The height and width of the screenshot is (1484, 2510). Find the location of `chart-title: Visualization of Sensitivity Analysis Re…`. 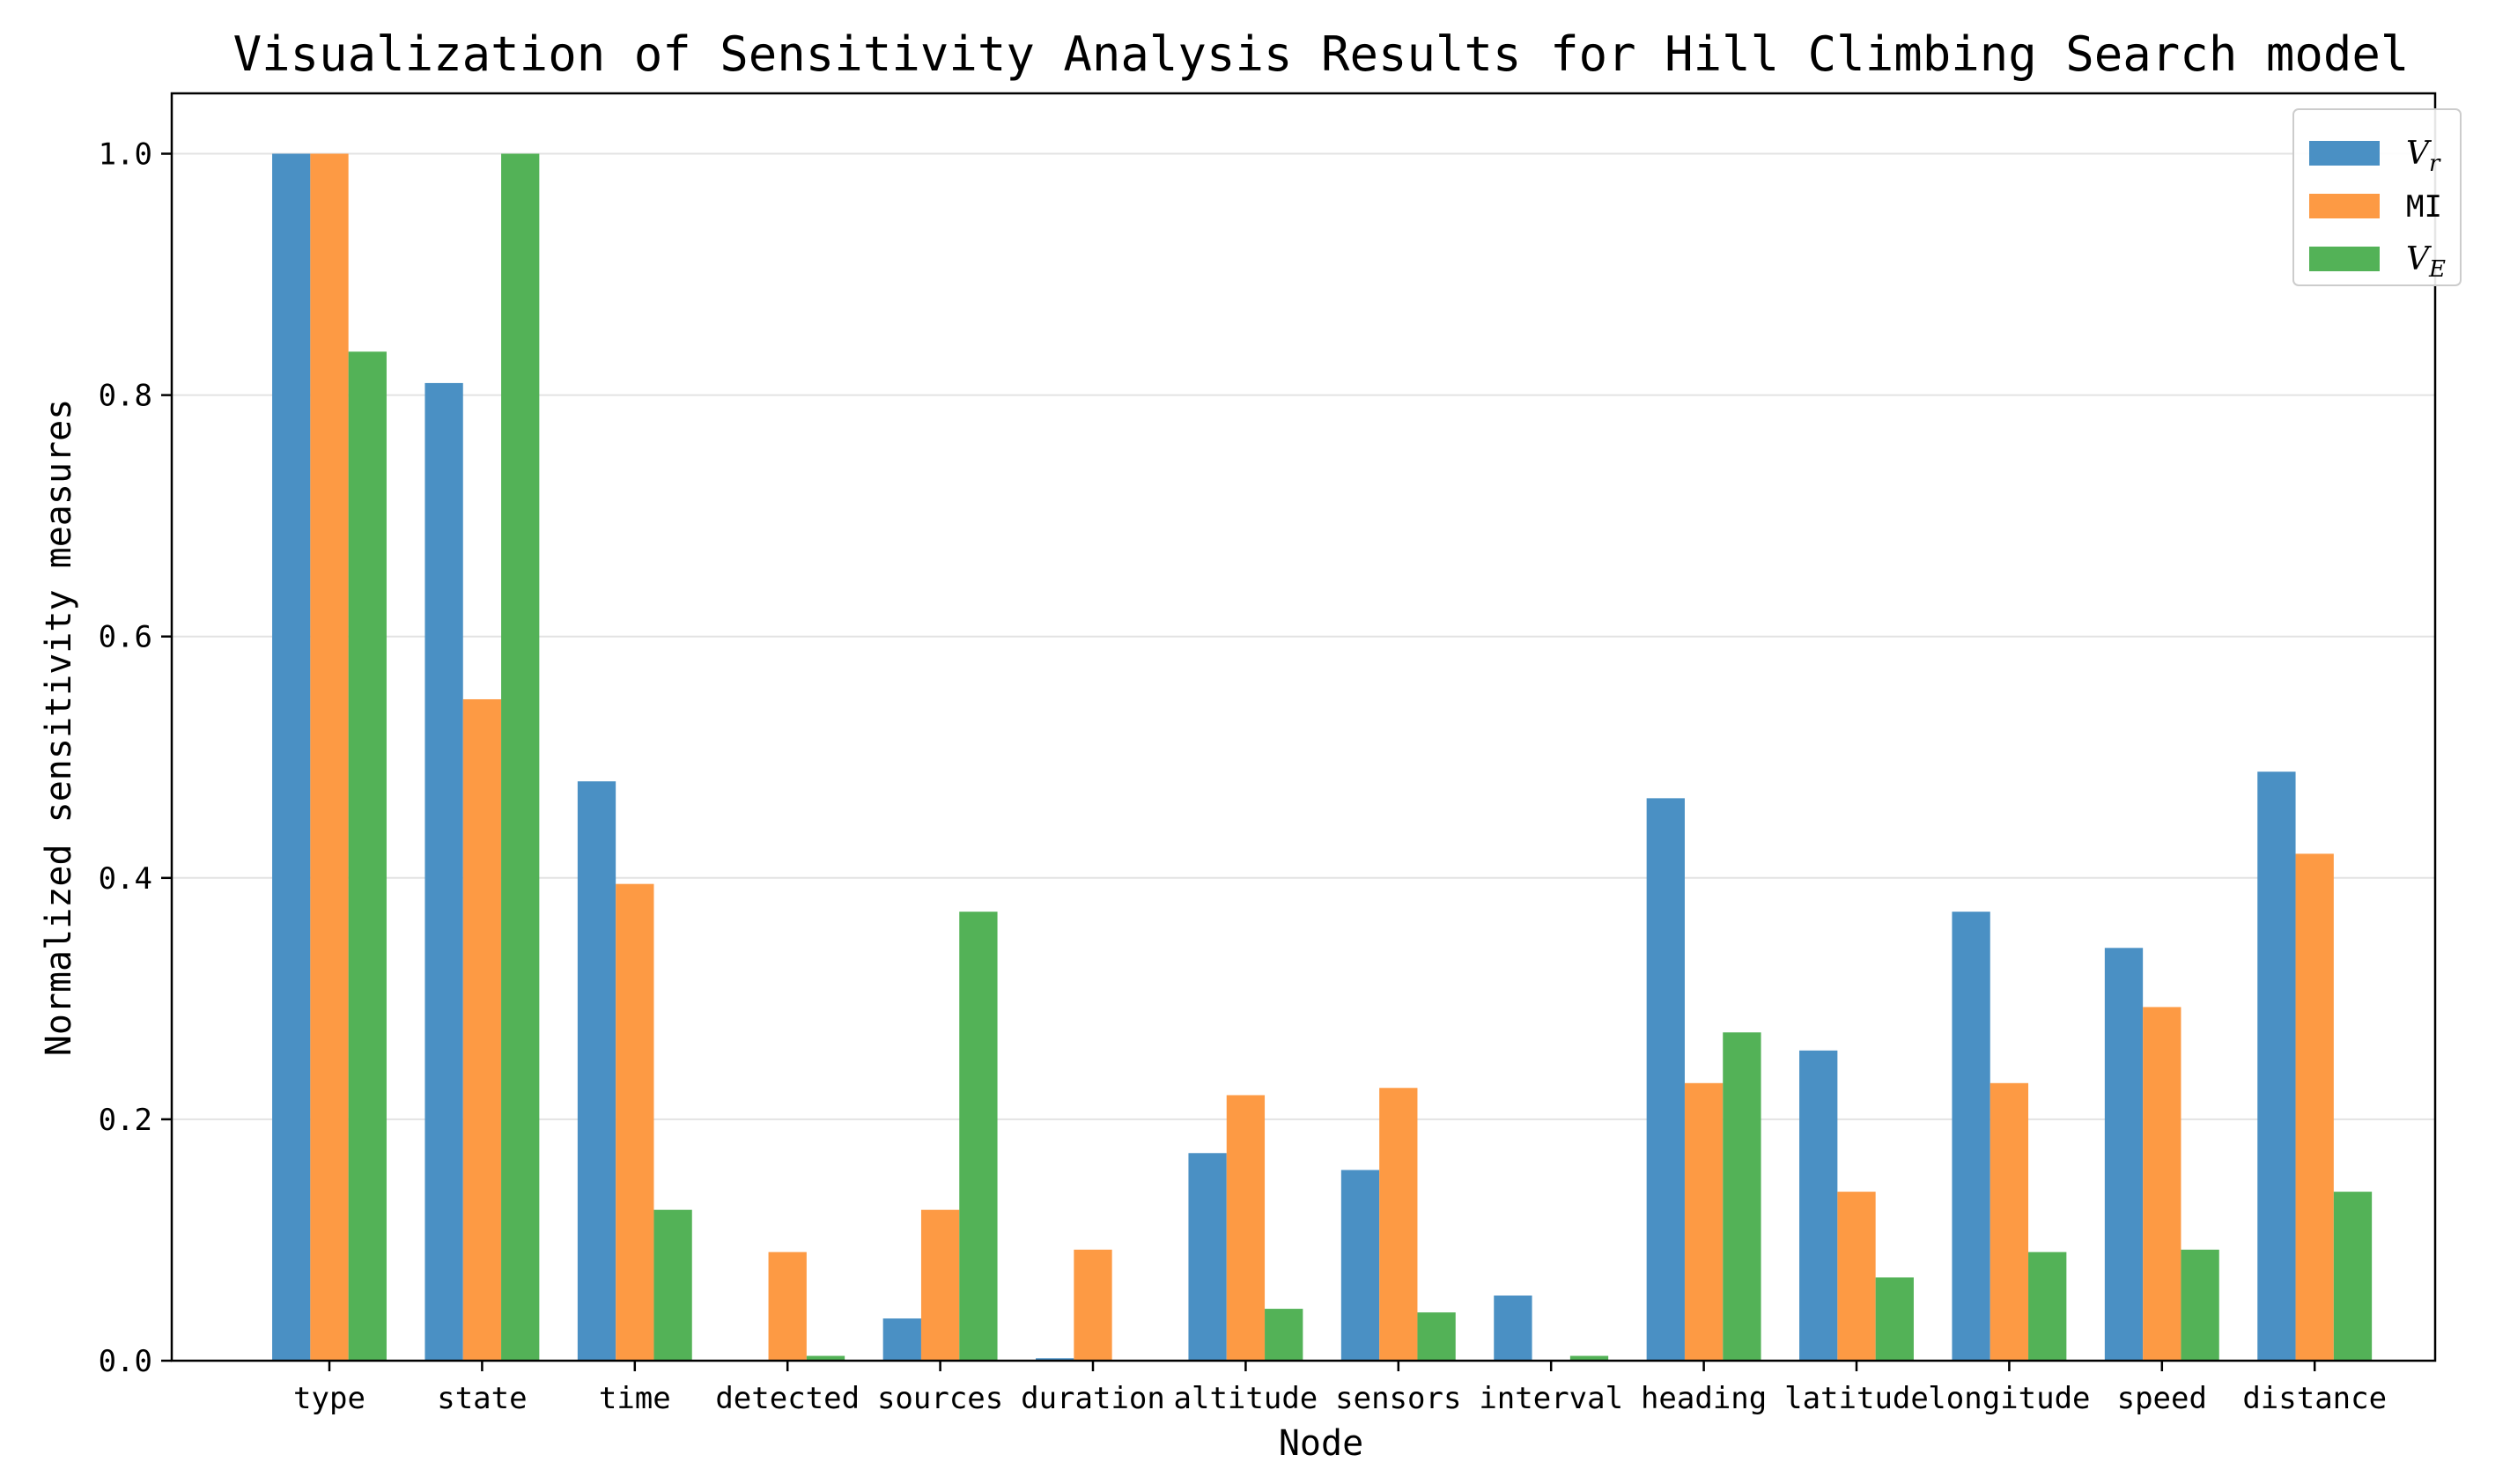

chart-title: Visualization of Sensitivity Analysis Re… is located at coordinates (1321, 54).